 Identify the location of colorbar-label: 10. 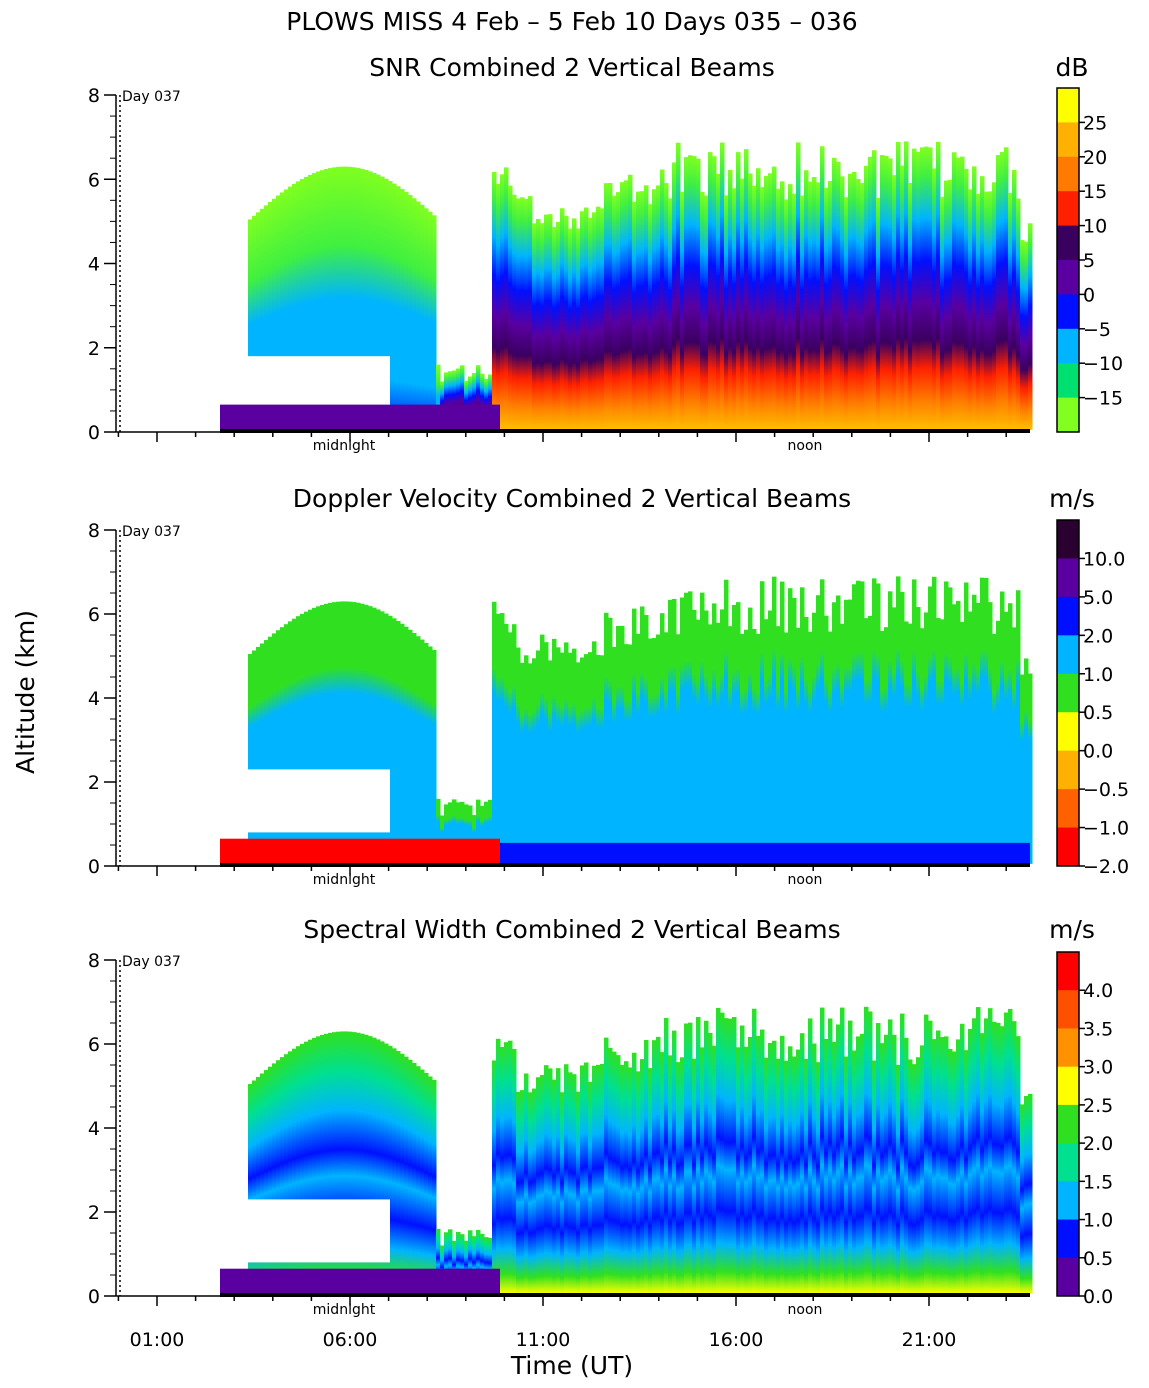
(1095, 227).